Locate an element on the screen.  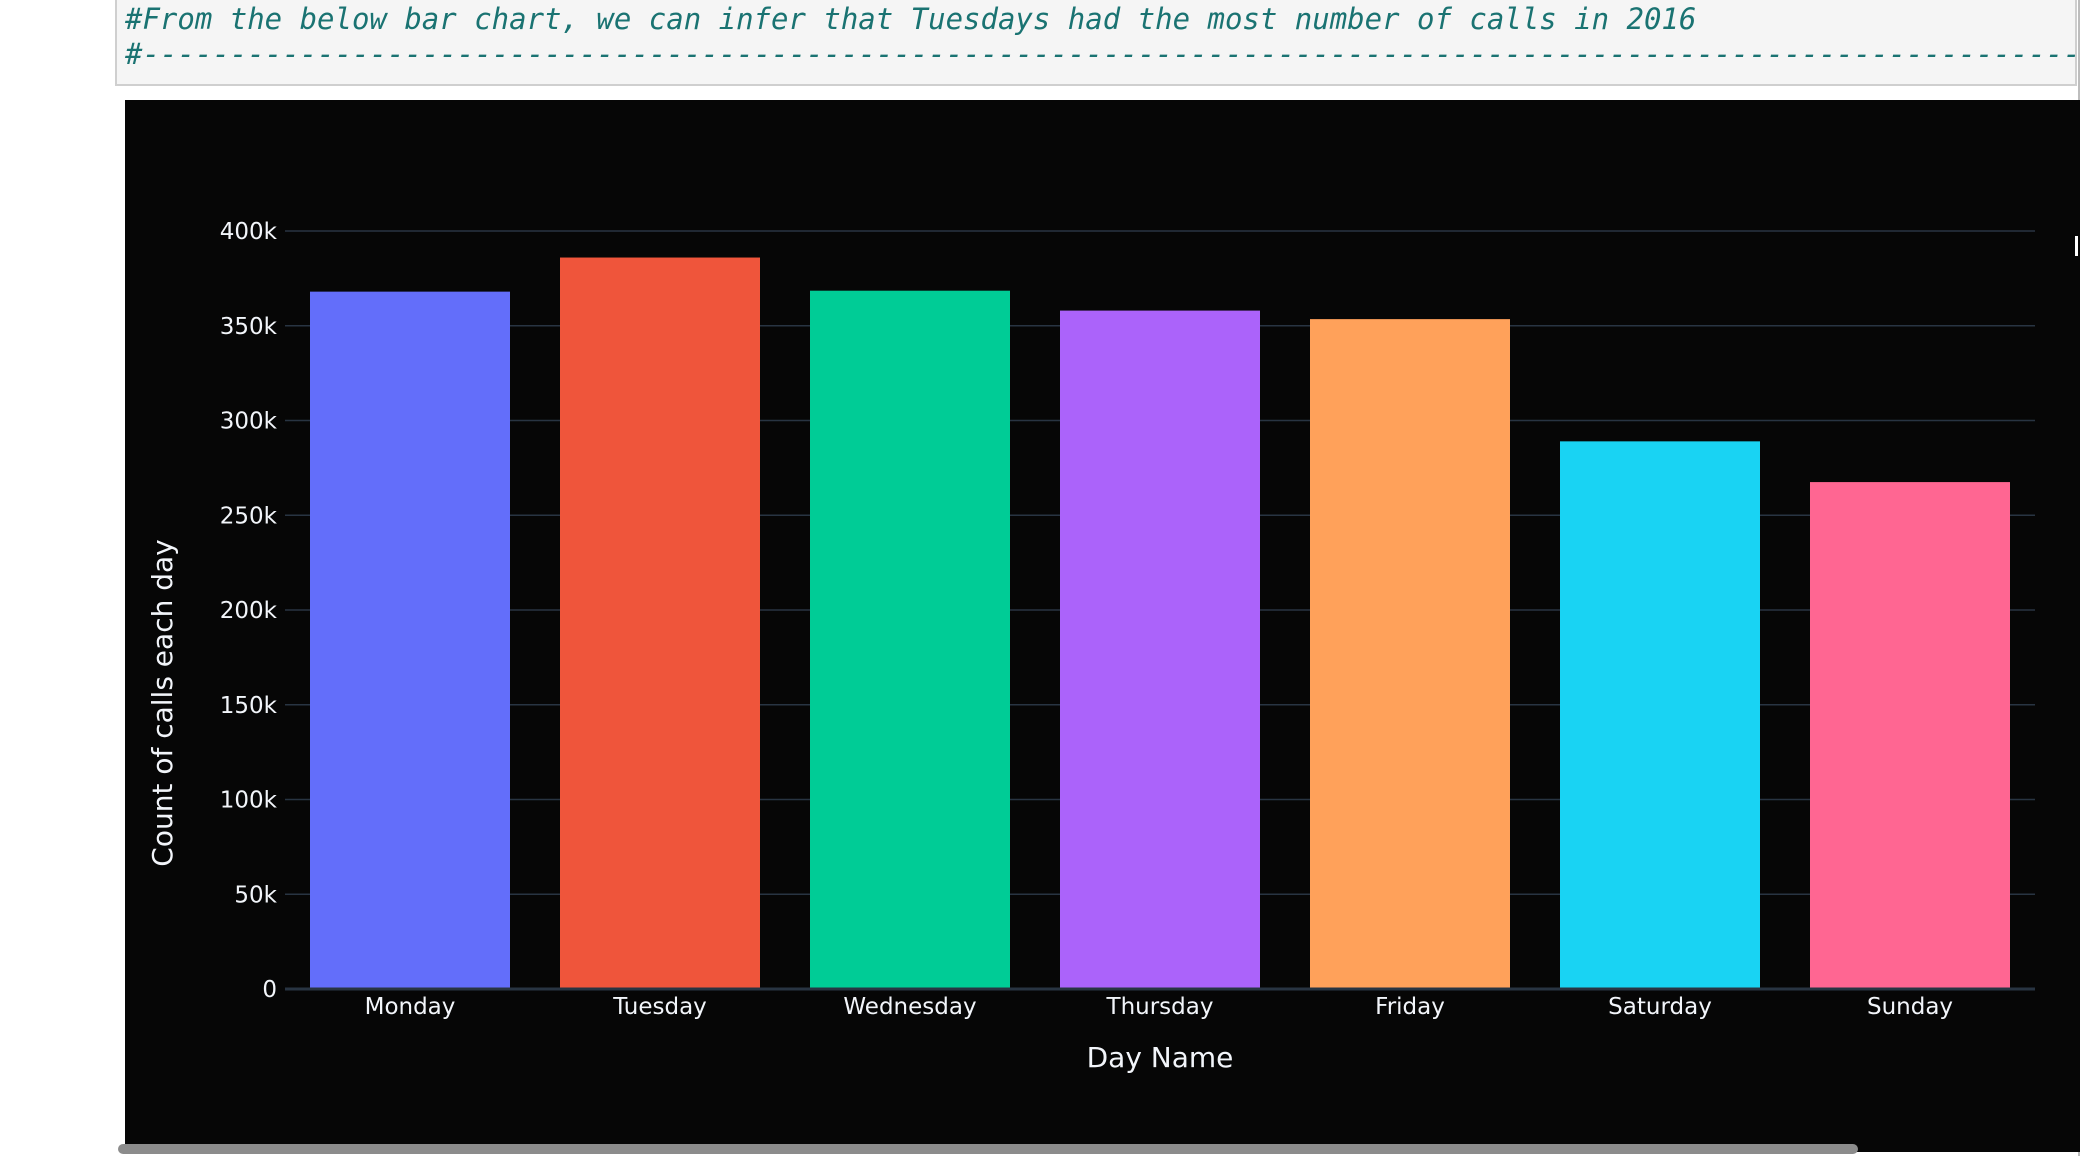
y-tick-label: 100k is located at coordinates (249, 801).